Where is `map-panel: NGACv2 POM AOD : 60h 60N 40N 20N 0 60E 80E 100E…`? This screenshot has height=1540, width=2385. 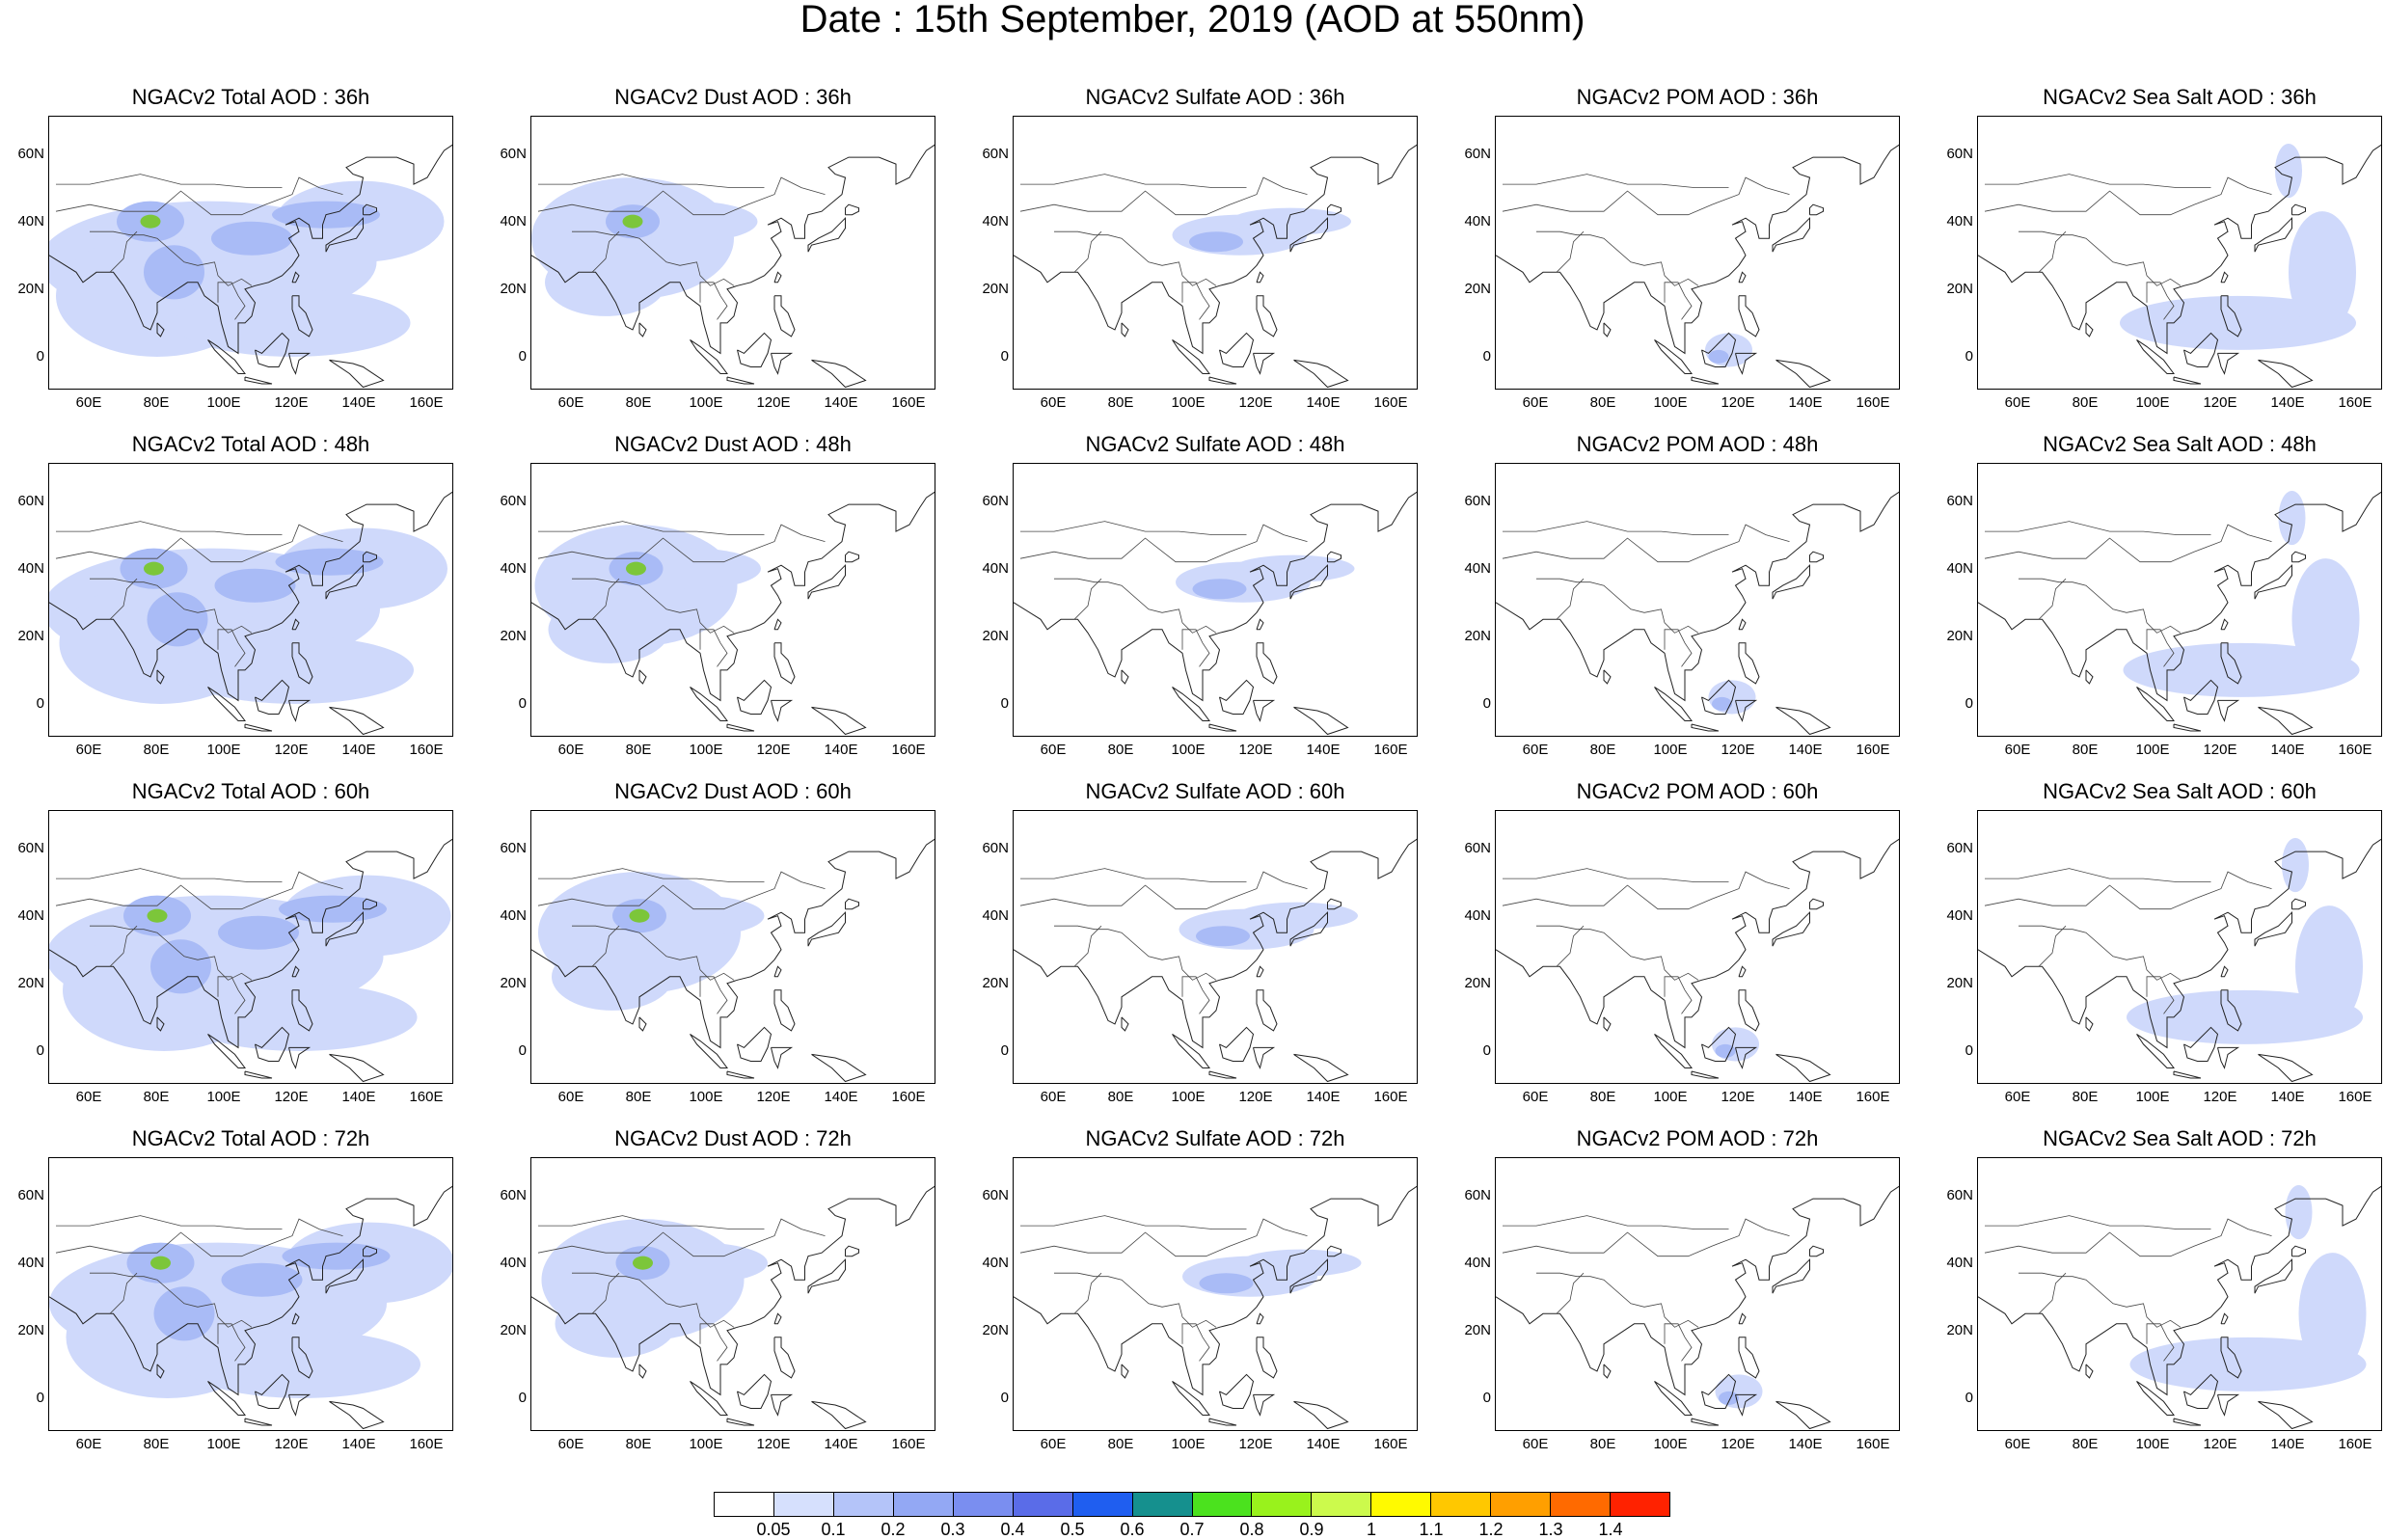
map-panel: NGACv2 POM AOD : 60h 60N 40N 20N 0 60E 80E 100E… is located at coordinates (1687, 943).